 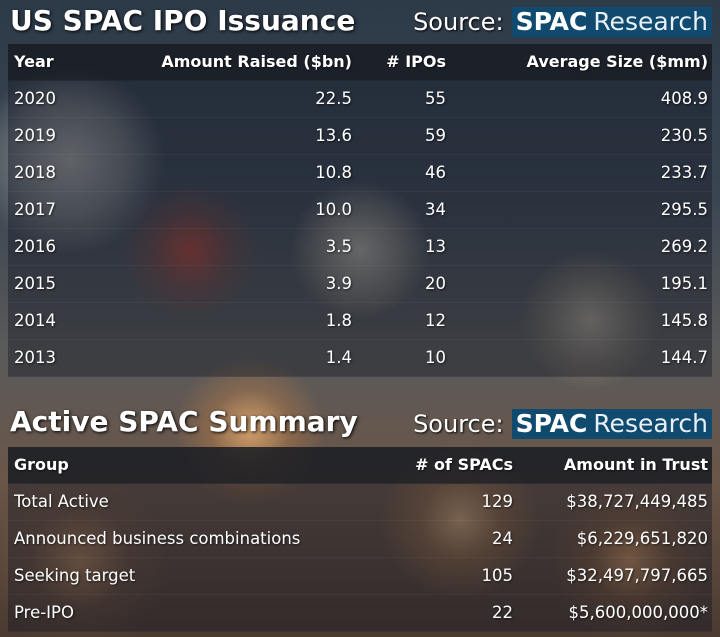 I want to click on column-header: # IPOs, so click(x=416, y=61).